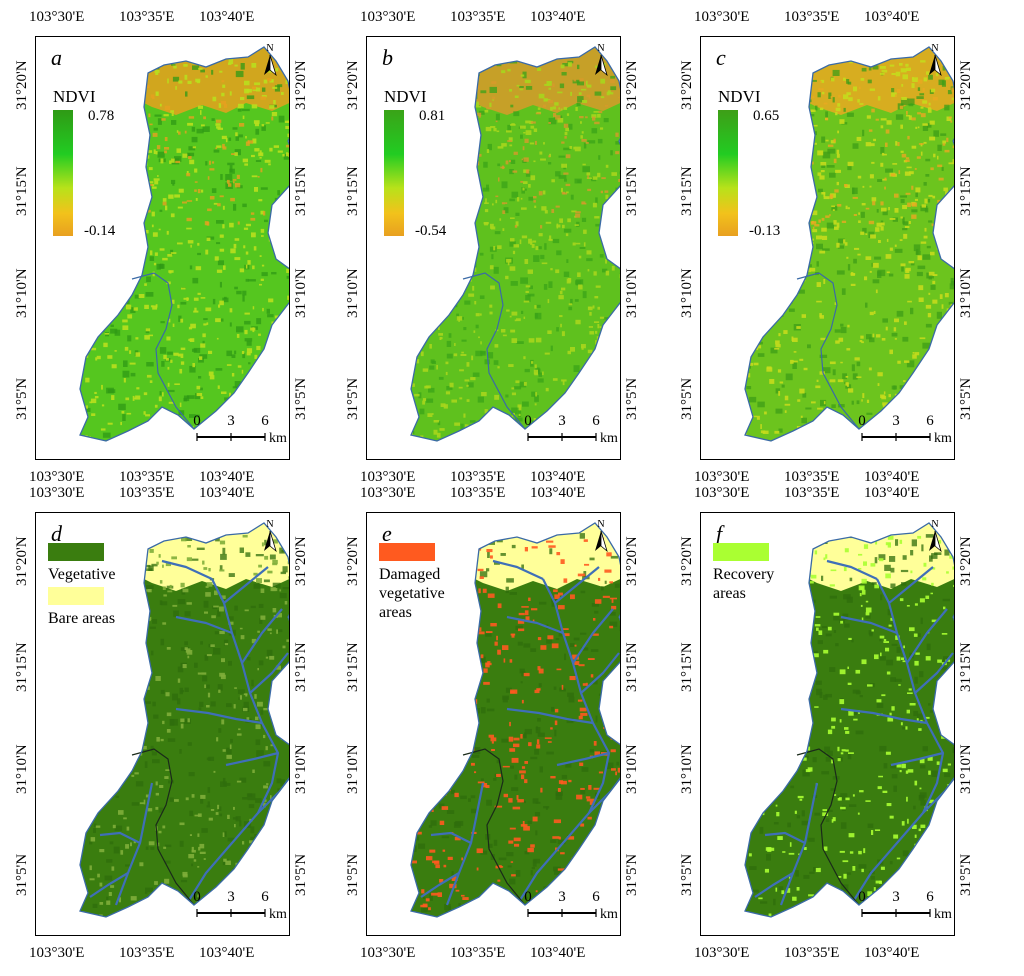  What do you see at coordinates (739, 96) in the screenshot?
I see `legend-title: NDVI` at bounding box center [739, 96].